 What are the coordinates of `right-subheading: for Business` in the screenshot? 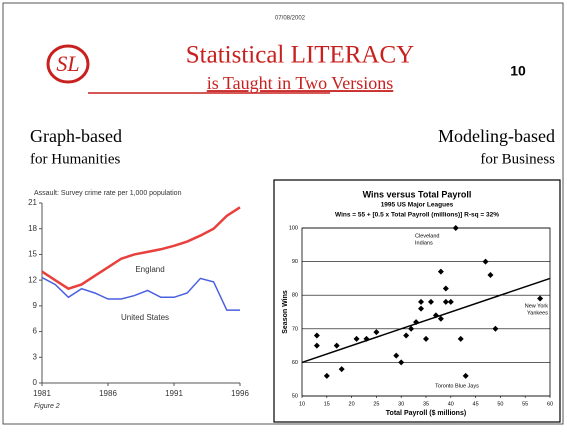 It's located at (517, 159).